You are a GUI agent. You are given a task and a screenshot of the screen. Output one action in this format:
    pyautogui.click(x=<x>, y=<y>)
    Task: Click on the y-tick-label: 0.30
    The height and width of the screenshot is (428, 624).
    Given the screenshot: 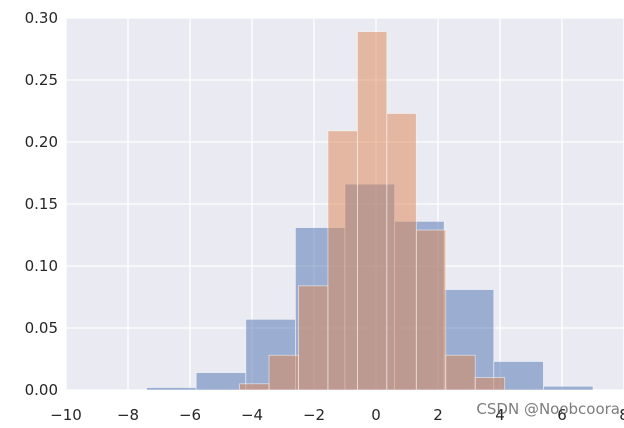 What is the action you would take?
    pyautogui.click(x=41, y=18)
    